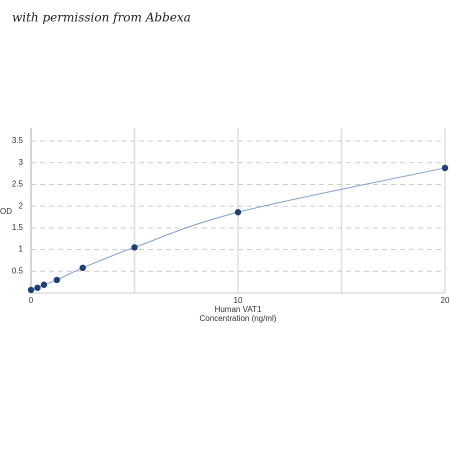  I want to click on watermark: with permission from Abbexa, so click(101, 18).